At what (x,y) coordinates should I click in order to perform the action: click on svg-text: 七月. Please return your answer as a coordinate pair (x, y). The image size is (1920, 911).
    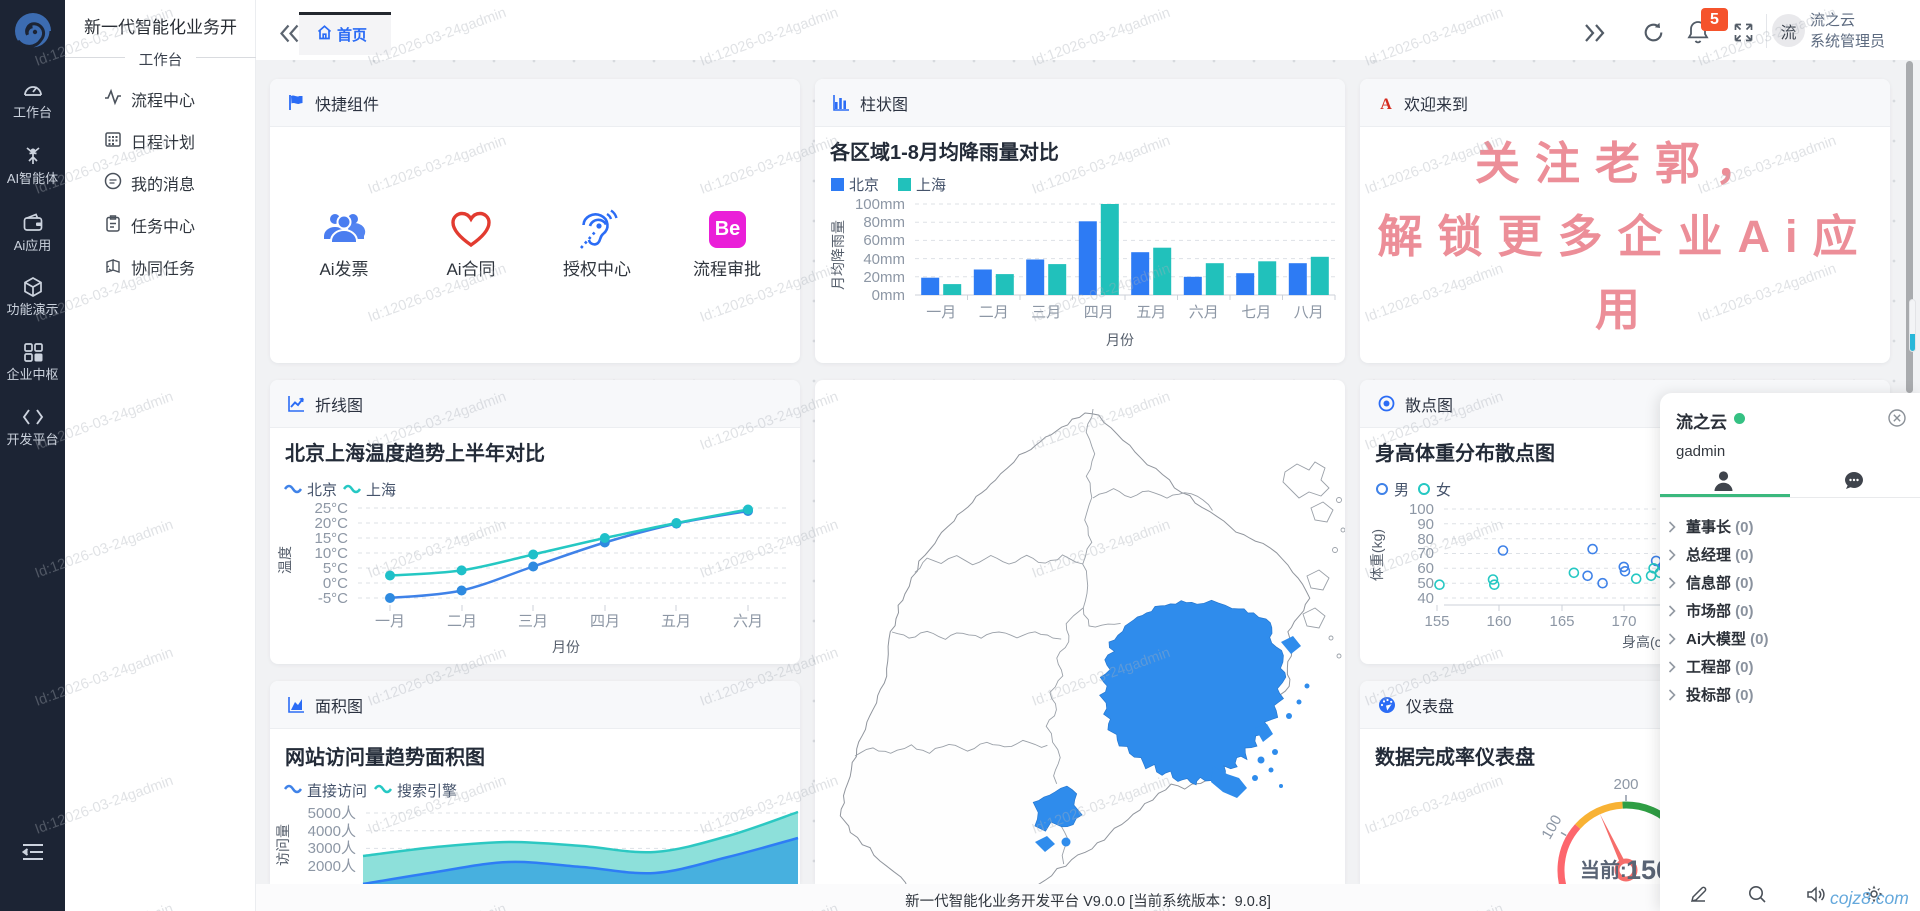
    Looking at the image, I should click on (1256, 312).